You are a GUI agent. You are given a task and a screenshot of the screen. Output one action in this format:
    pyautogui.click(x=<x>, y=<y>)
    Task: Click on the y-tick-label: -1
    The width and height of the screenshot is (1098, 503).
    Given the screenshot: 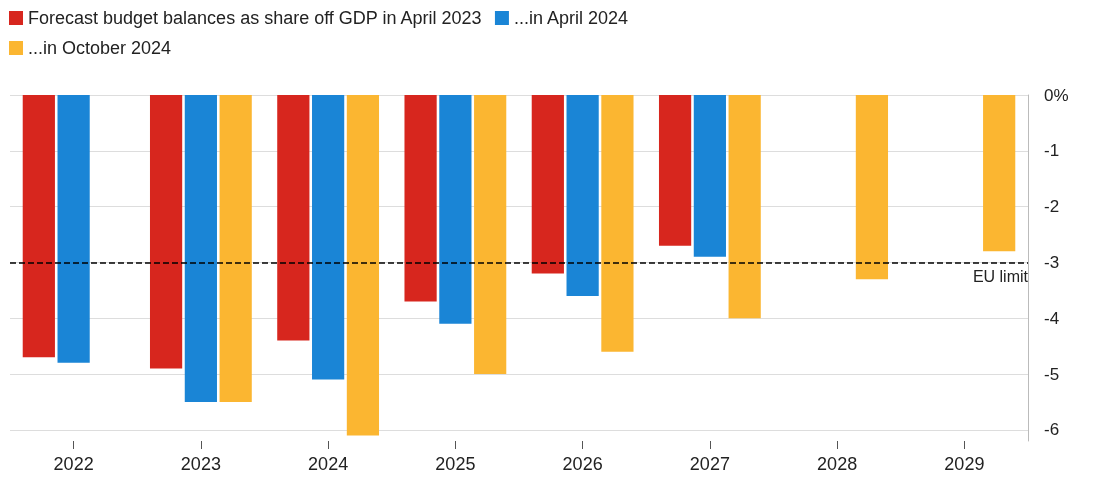 What is the action you would take?
    pyautogui.click(x=1052, y=151)
    